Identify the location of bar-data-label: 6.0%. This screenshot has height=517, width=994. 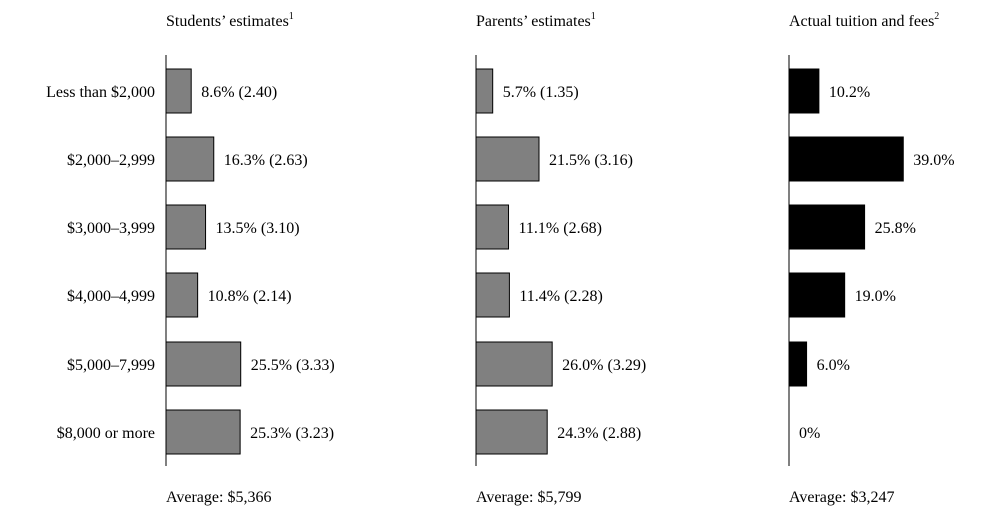
(833, 365).